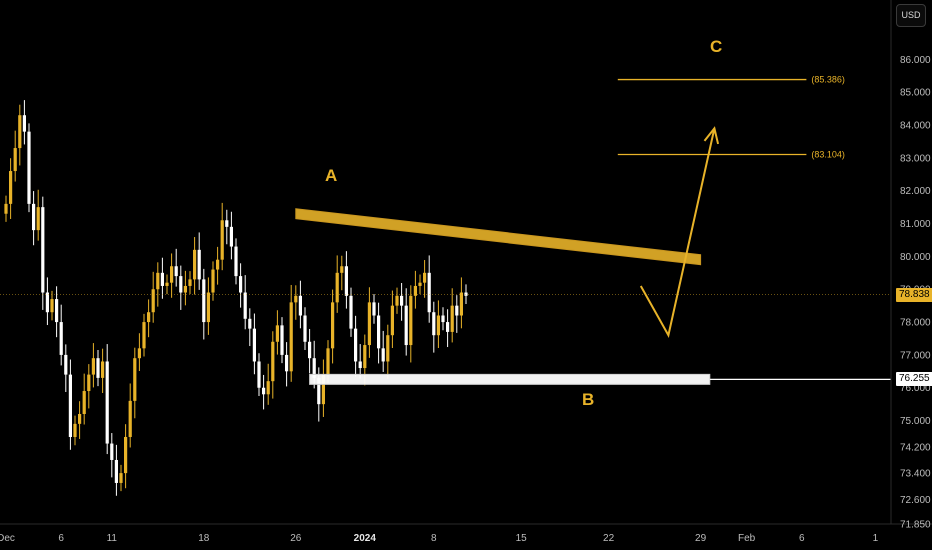 This screenshot has width=932, height=550. Describe the element at coordinates (701, 538) in the screenshot. I see `time-tick-label: 29` at that location.